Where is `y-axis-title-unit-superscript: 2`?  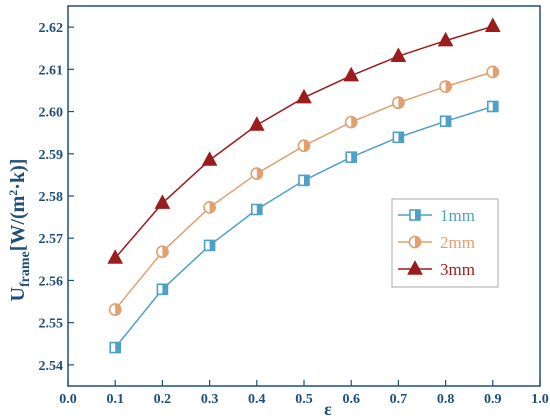
y-axis-title-unit-superscript: 2 is located at coordinates (13, 193).